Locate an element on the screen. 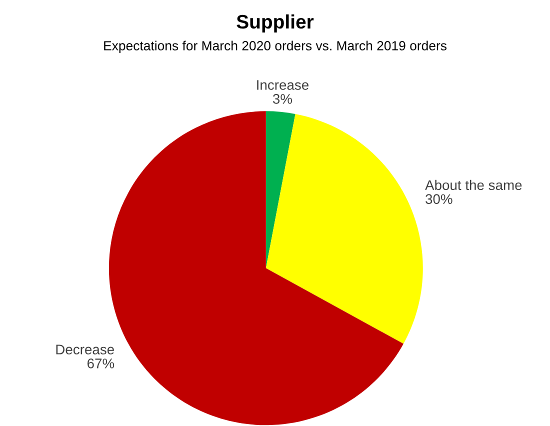 This screenshot has width=550, height=426. slice-label: About the same is located at coordinates (473, 185).